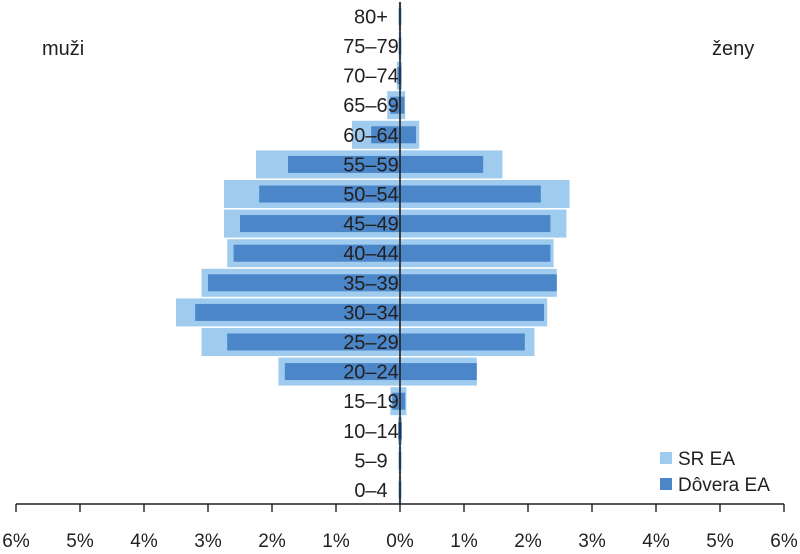 The image size is (800, 554). Describe the element at coordinates (371, 313) in the screenshot. I see `category-label: 30–34` at that location.